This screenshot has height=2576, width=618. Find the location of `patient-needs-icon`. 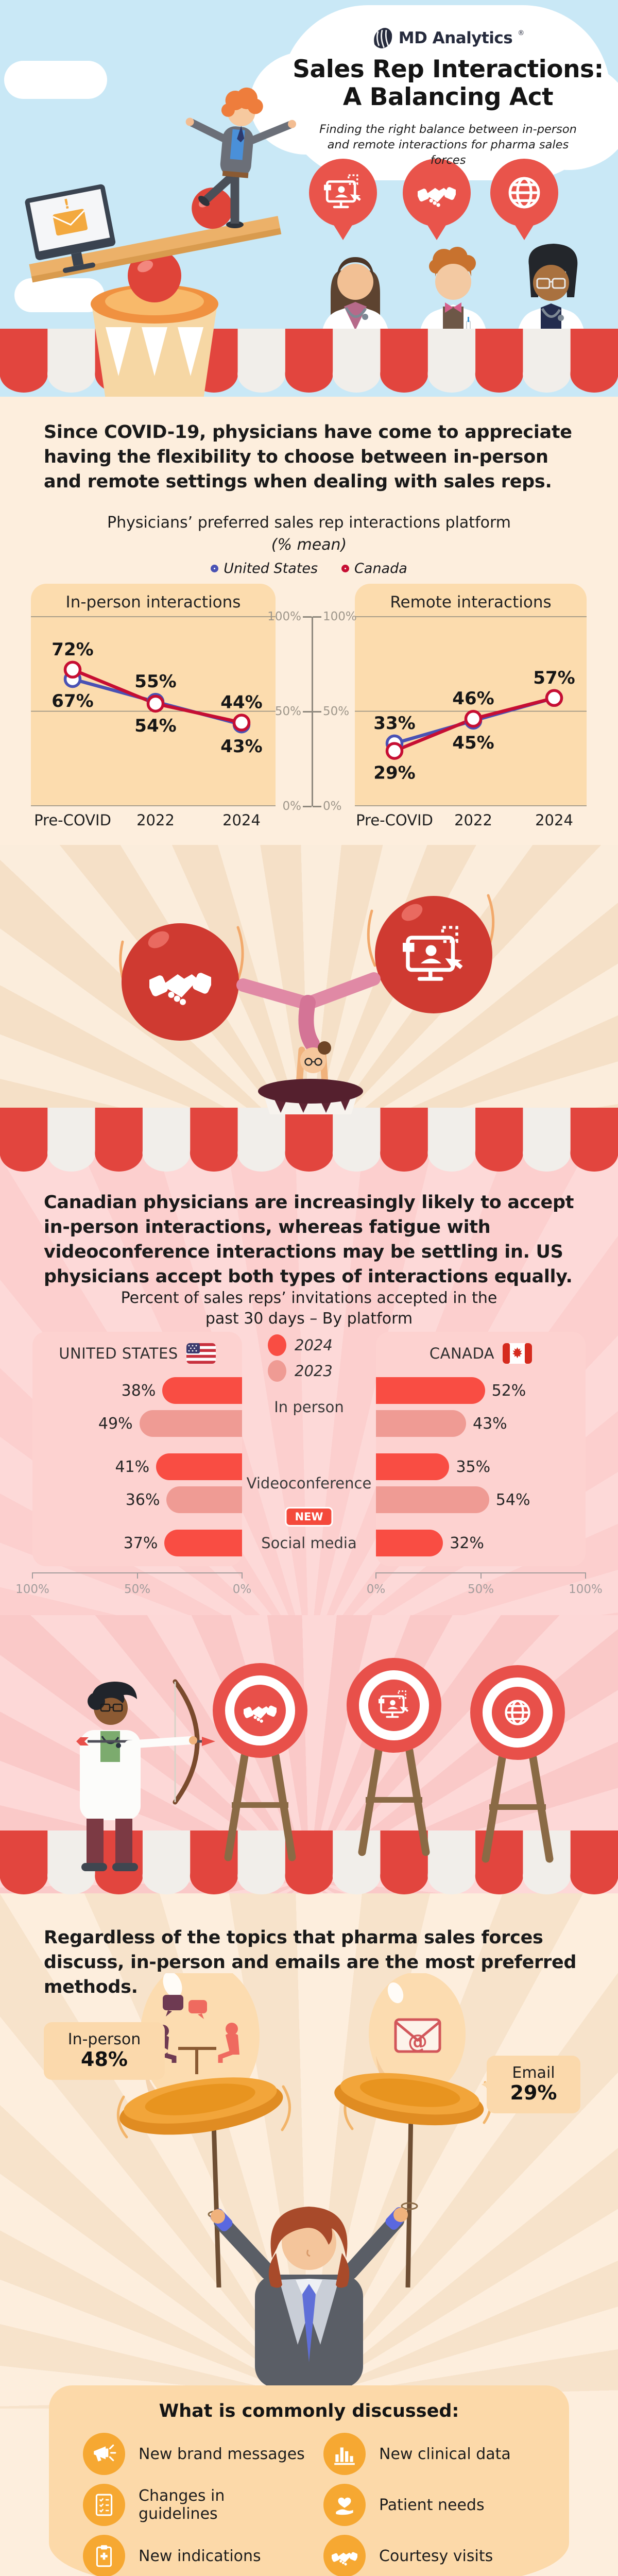

patient-needs-icon is located at coordinates (344, 2505).